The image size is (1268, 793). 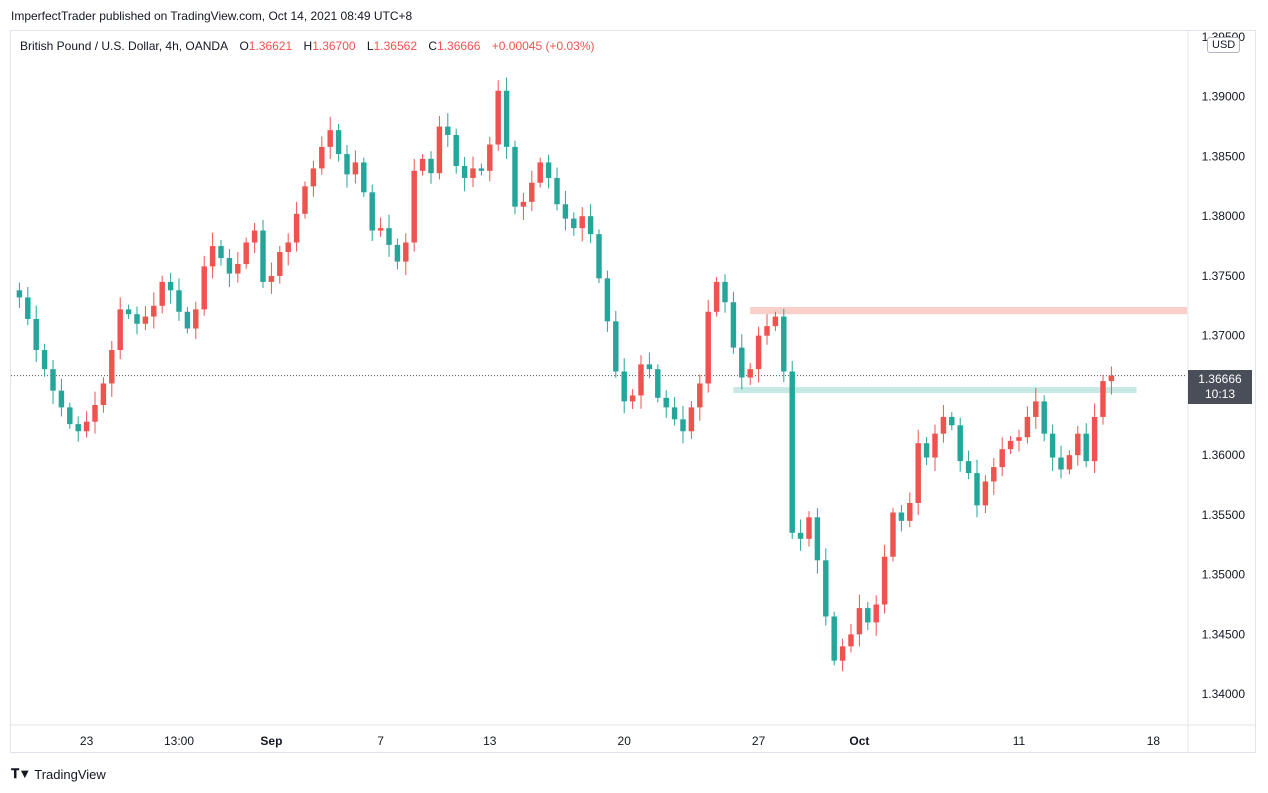 I want to click on support-zone, so click(x=935, y=390).